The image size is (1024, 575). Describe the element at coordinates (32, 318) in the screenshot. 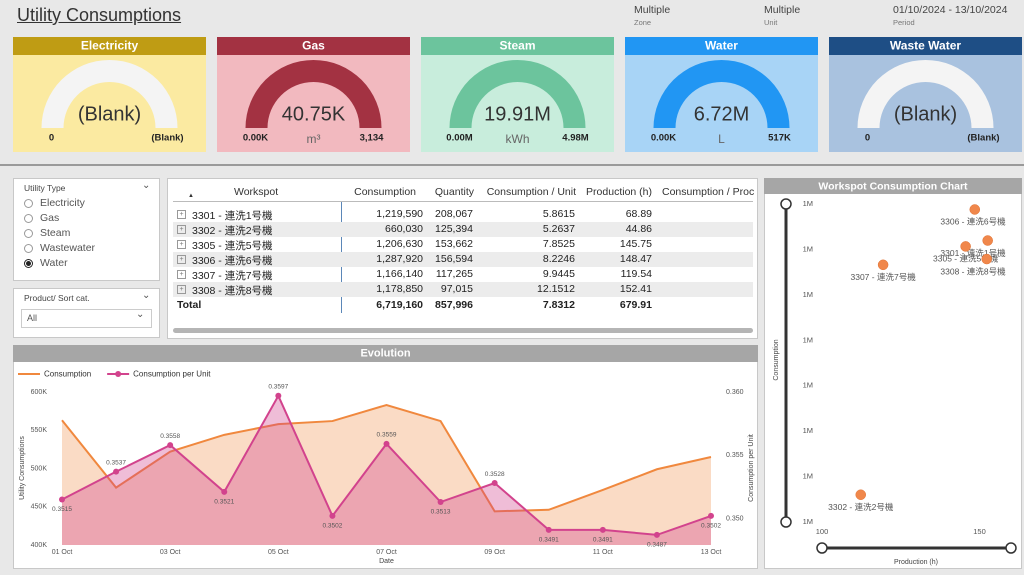

I see `dropdown-value: All` at that location.